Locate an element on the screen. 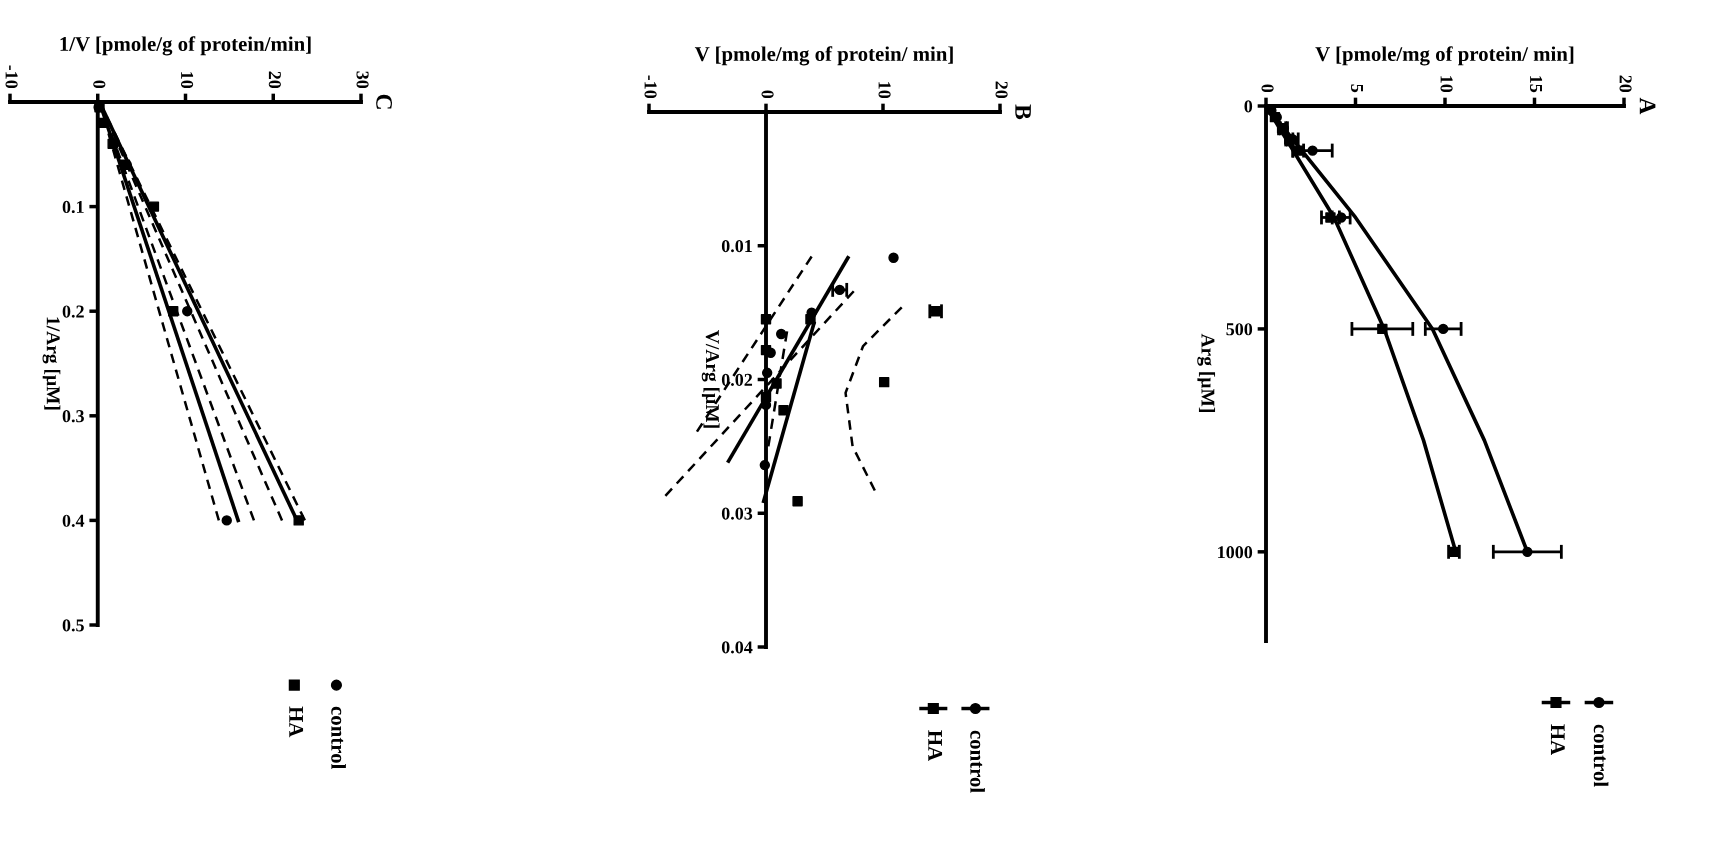 The image size is (1736, 845). x-axis-title: 1/V [pmole/g of protein/min] is located at coordinates (185, 46).